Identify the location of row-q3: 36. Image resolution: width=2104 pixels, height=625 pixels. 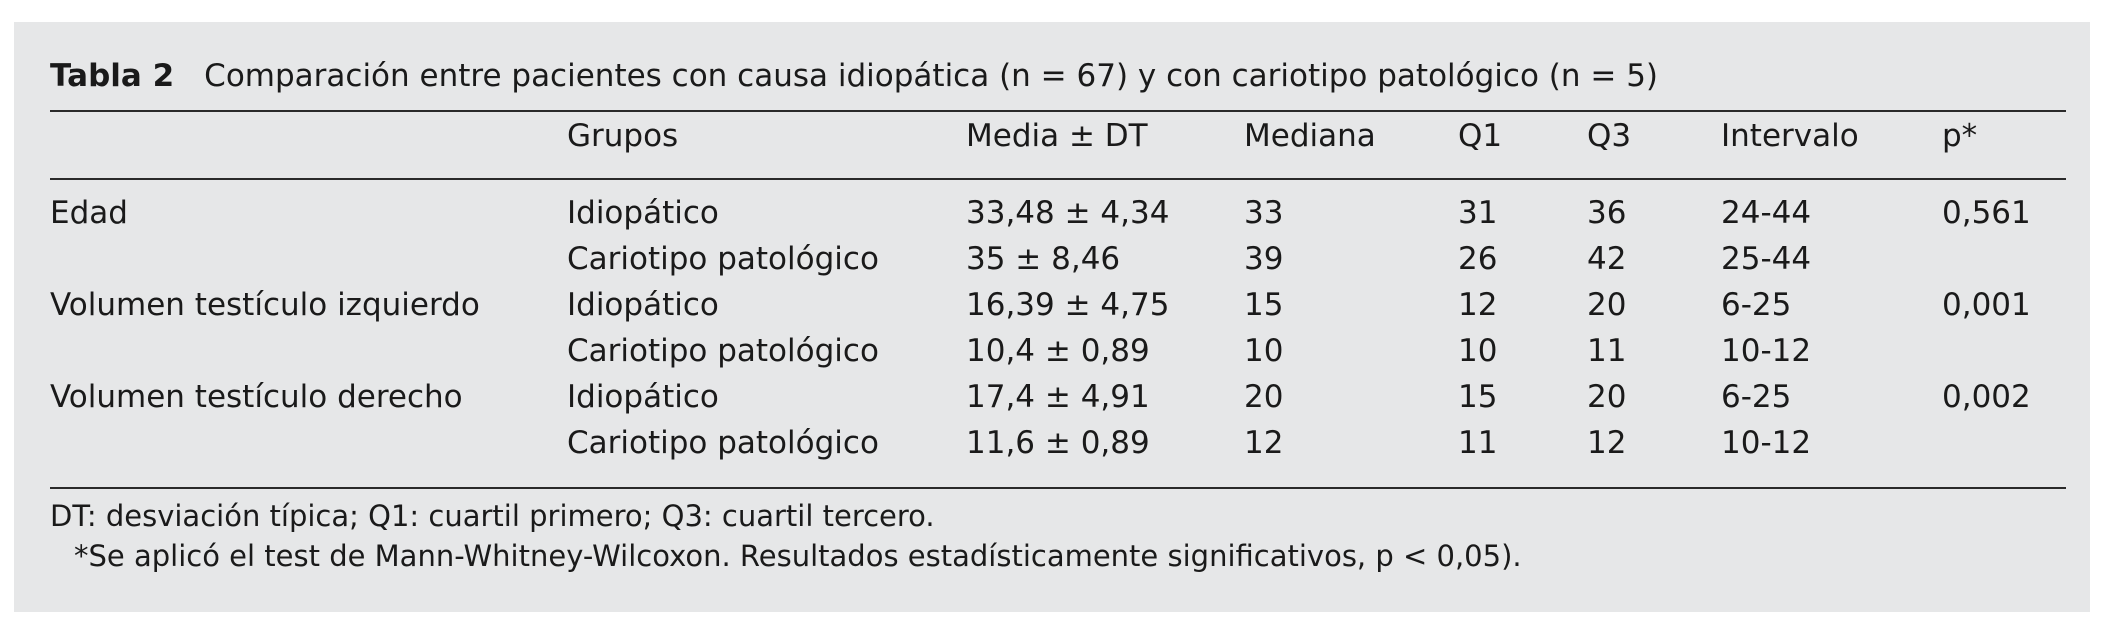
(1607, 213).